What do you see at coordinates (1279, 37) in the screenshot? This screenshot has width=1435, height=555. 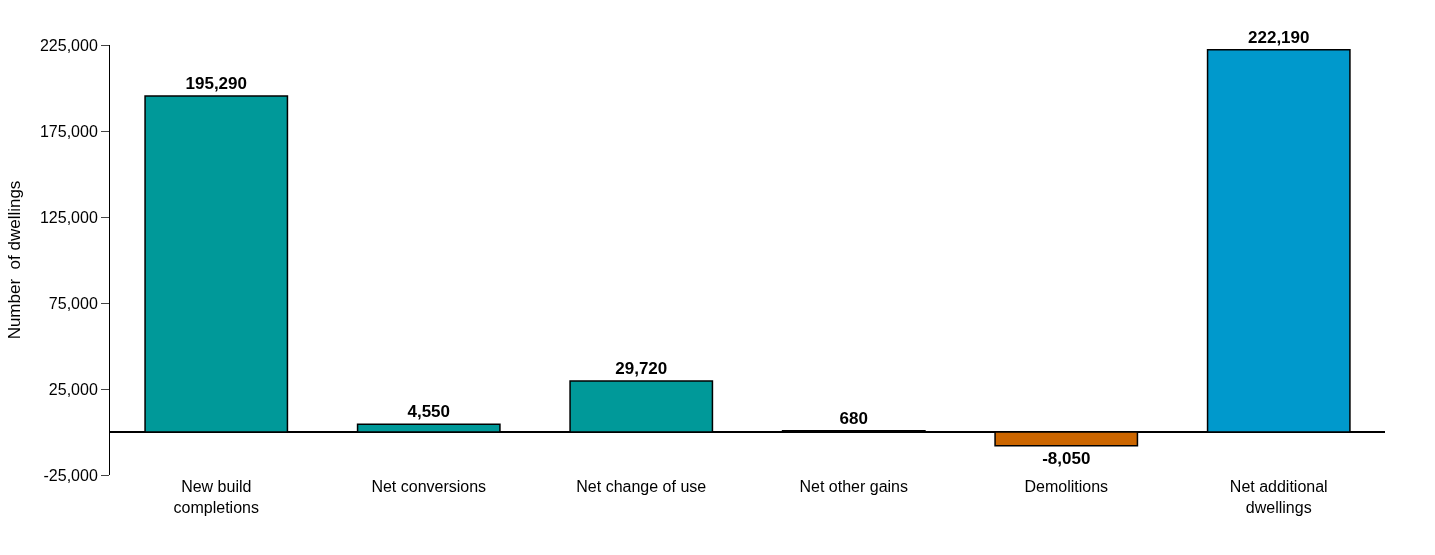 I see `data-label: 222,190` at bounding box center [1279, 37].